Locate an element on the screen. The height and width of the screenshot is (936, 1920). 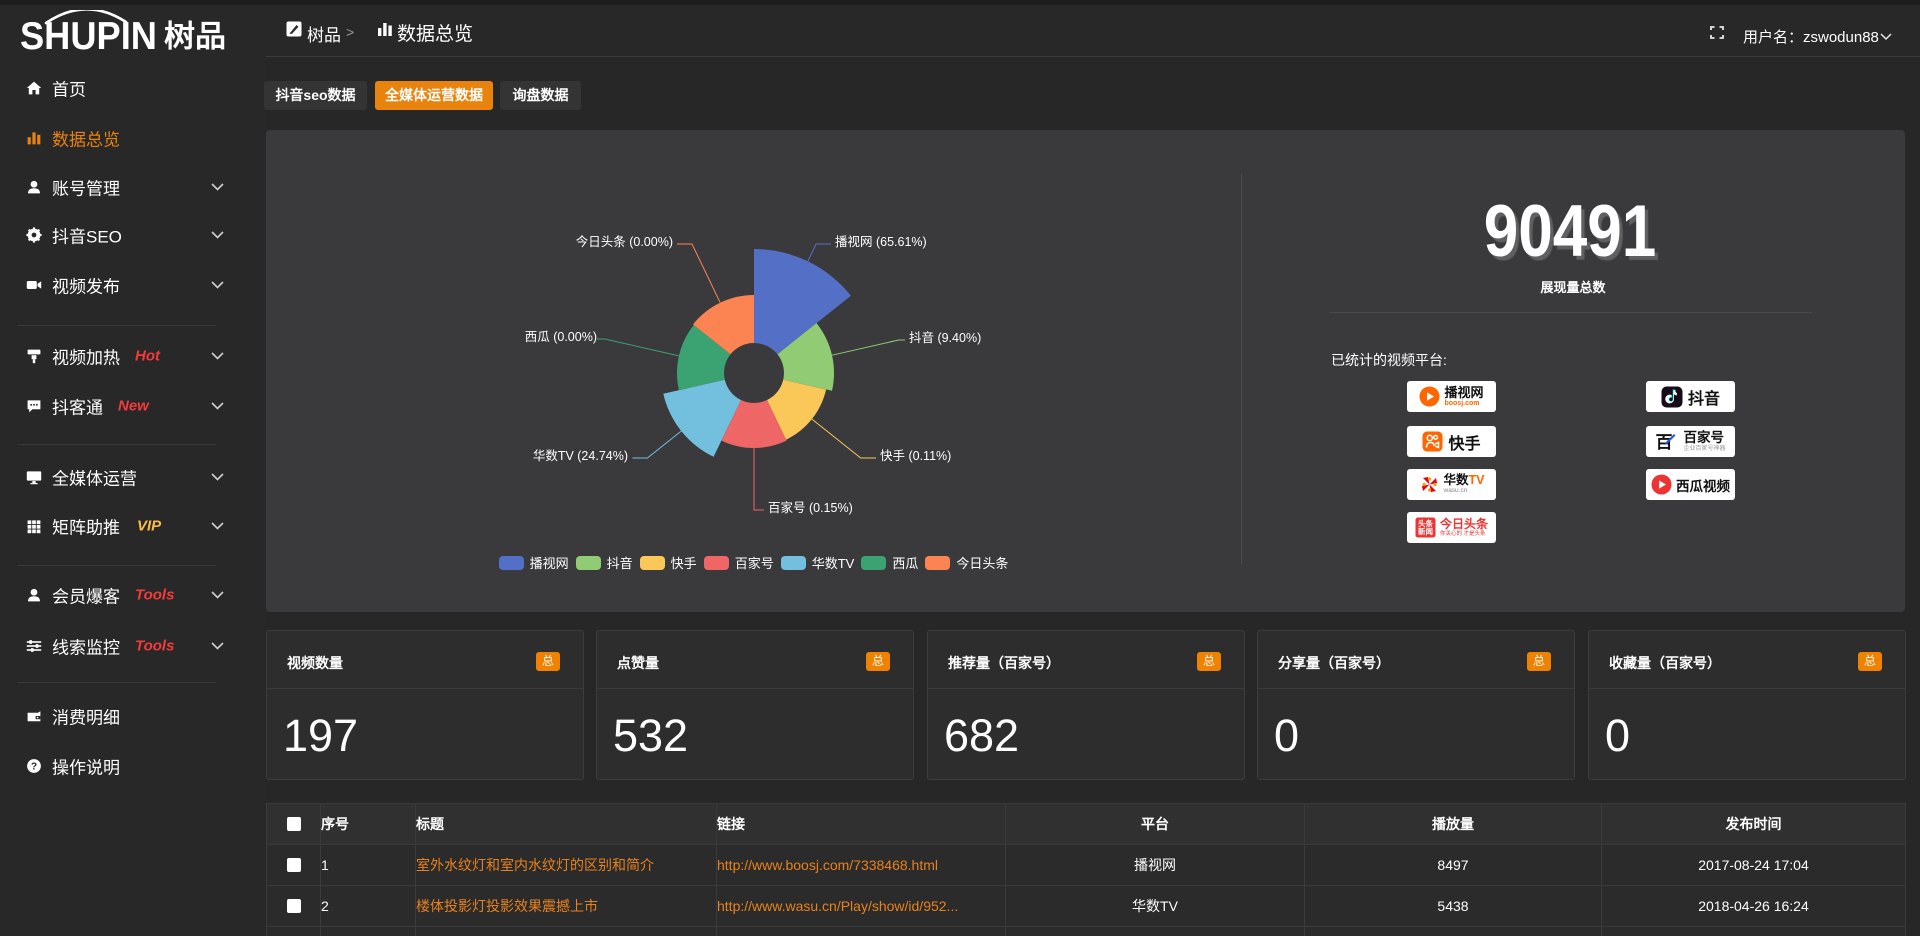
svg-text: SHUPIN is located at coordinates (88, 36).